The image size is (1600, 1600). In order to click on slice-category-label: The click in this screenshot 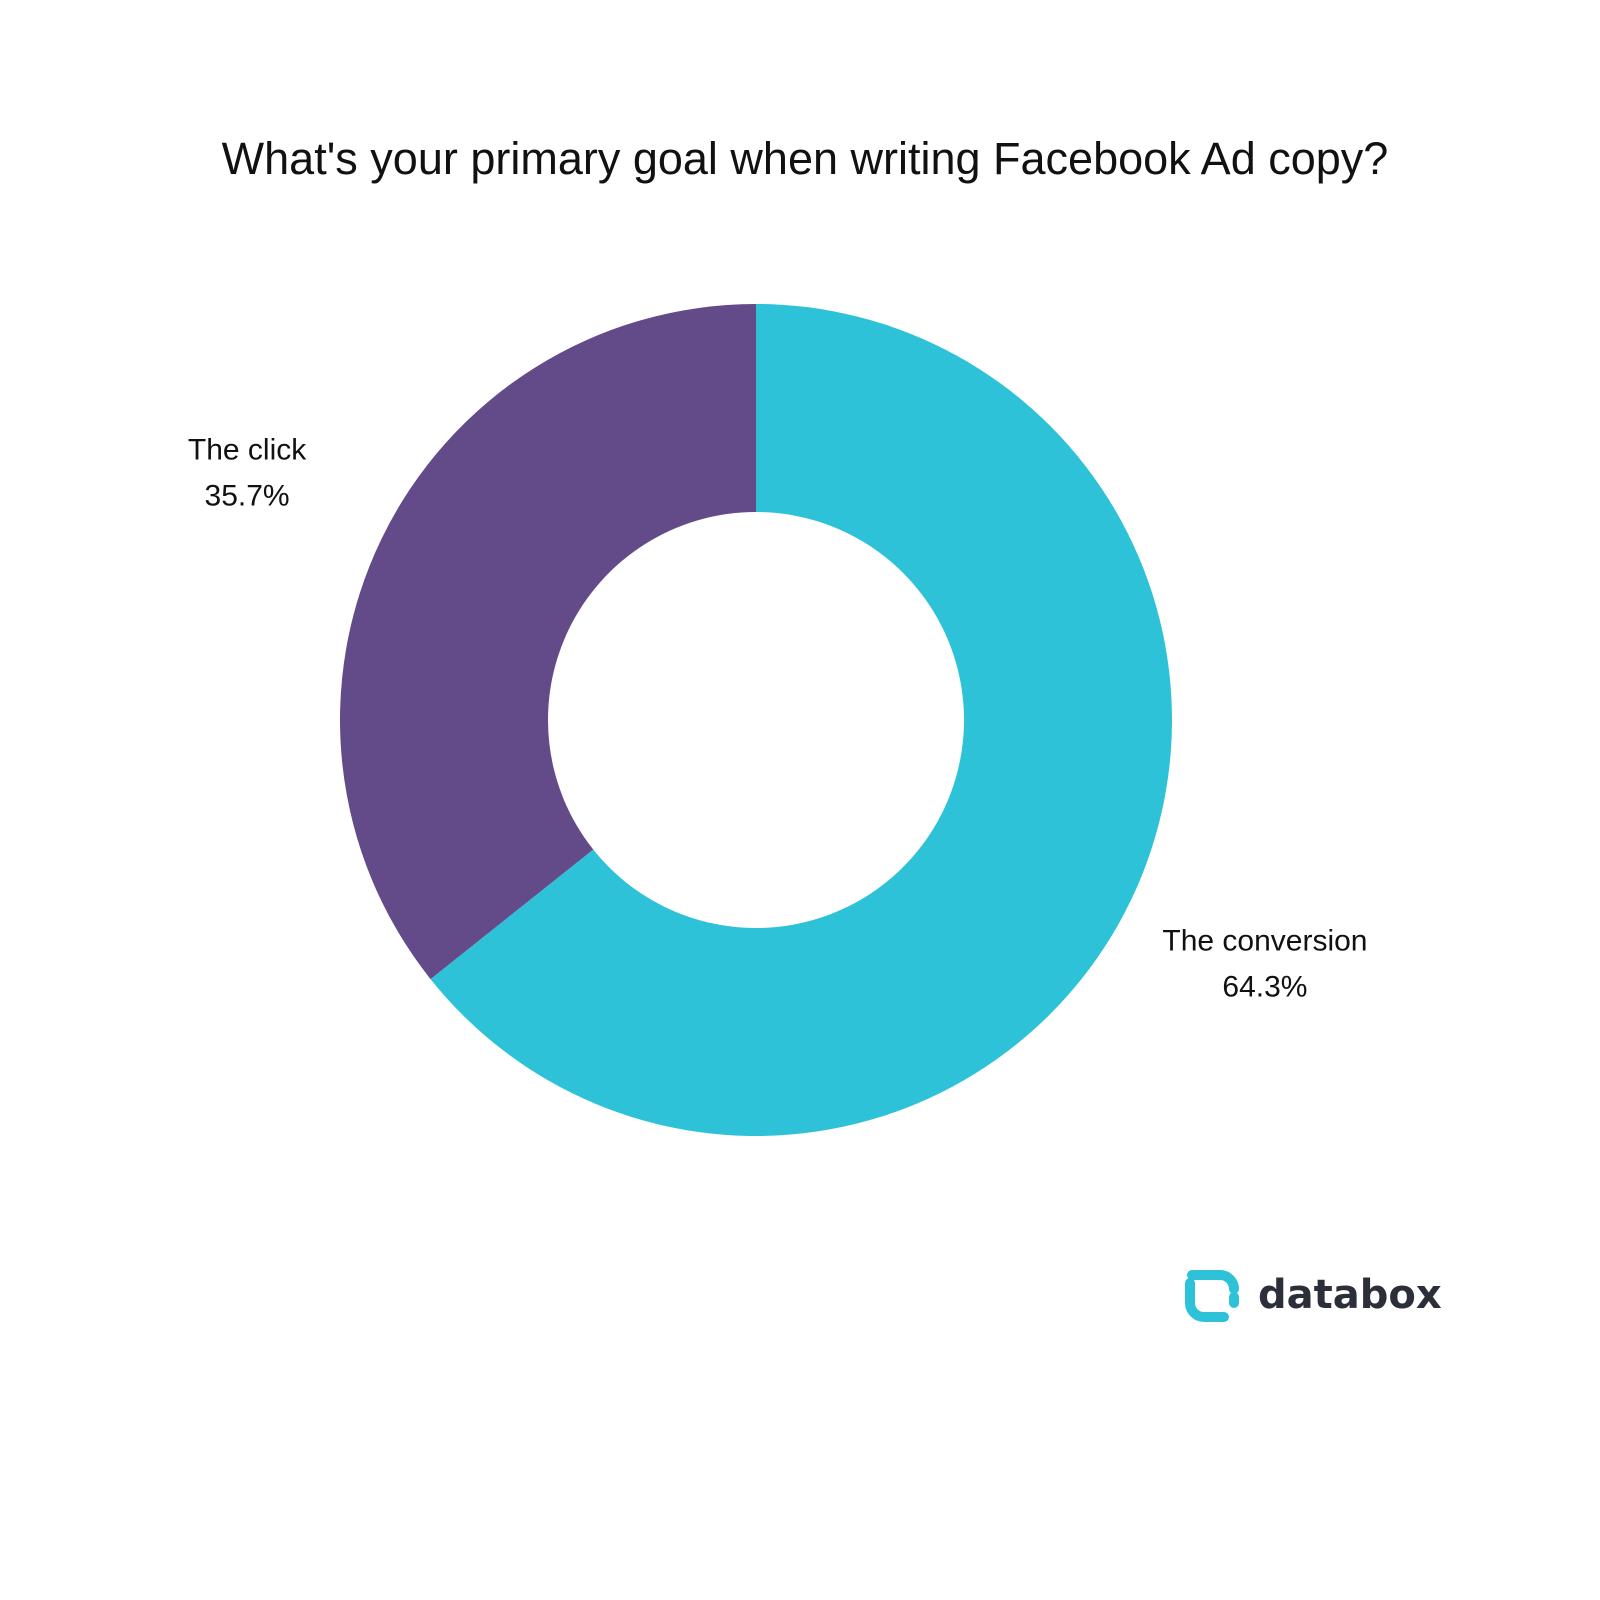, I will do `click(247, 450)`.